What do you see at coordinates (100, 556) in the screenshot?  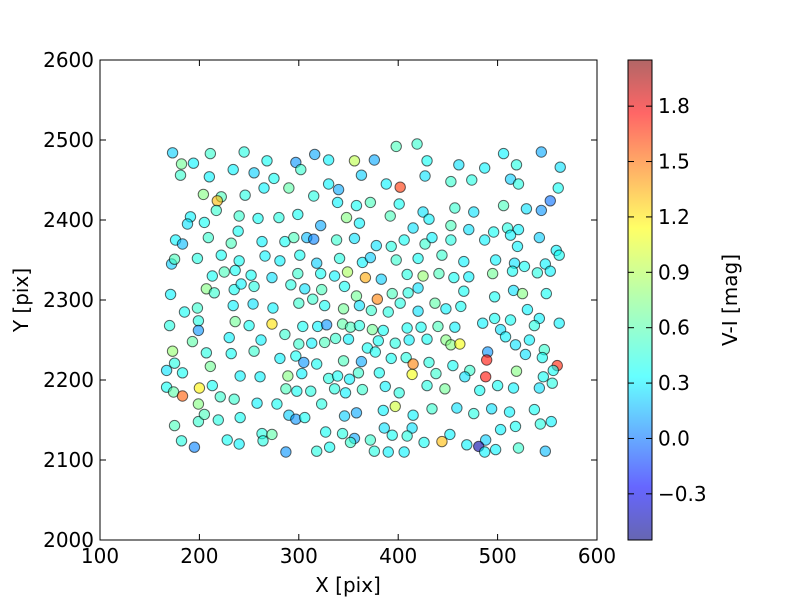 I see `x-tick-label: 100` at bounding box center [100, 556].